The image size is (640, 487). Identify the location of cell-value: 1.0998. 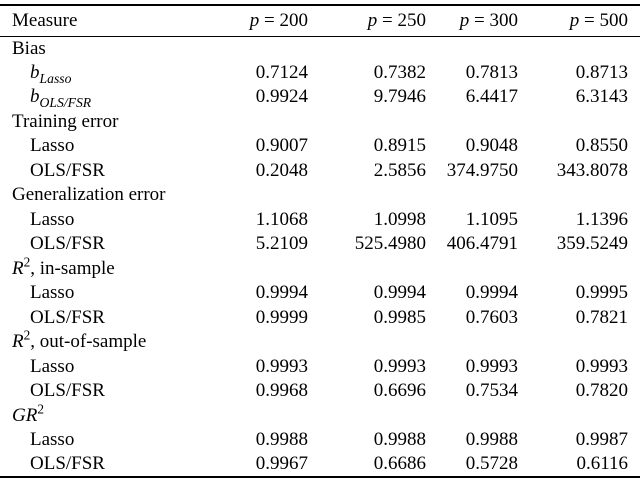
(399, 219).